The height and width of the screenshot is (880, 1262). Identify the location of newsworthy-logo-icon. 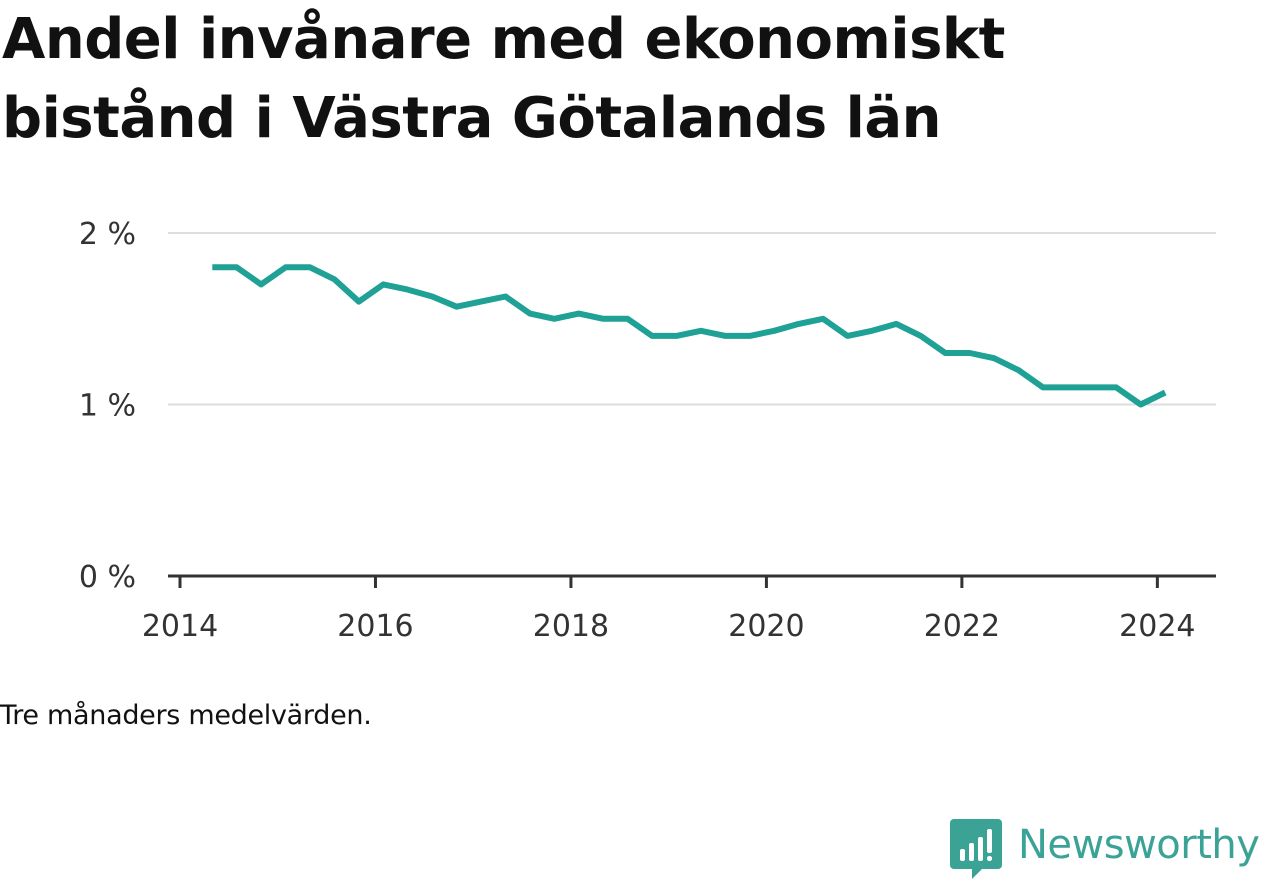
(976, 849).